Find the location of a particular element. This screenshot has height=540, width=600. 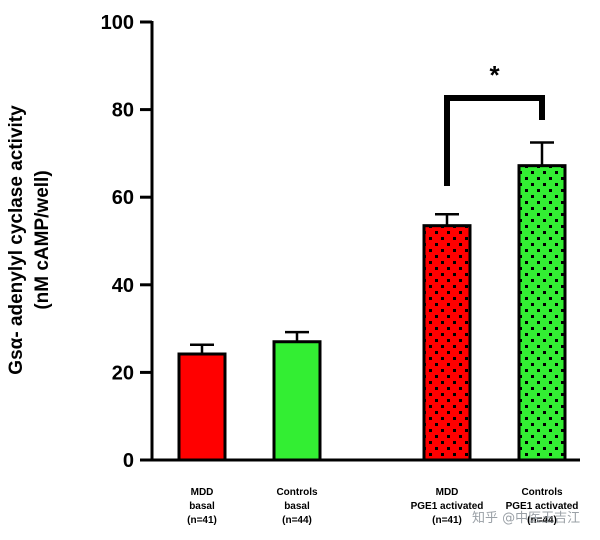

y-axis-label-line2: (nM cAMP/well) is located at coordinates (42, 239).